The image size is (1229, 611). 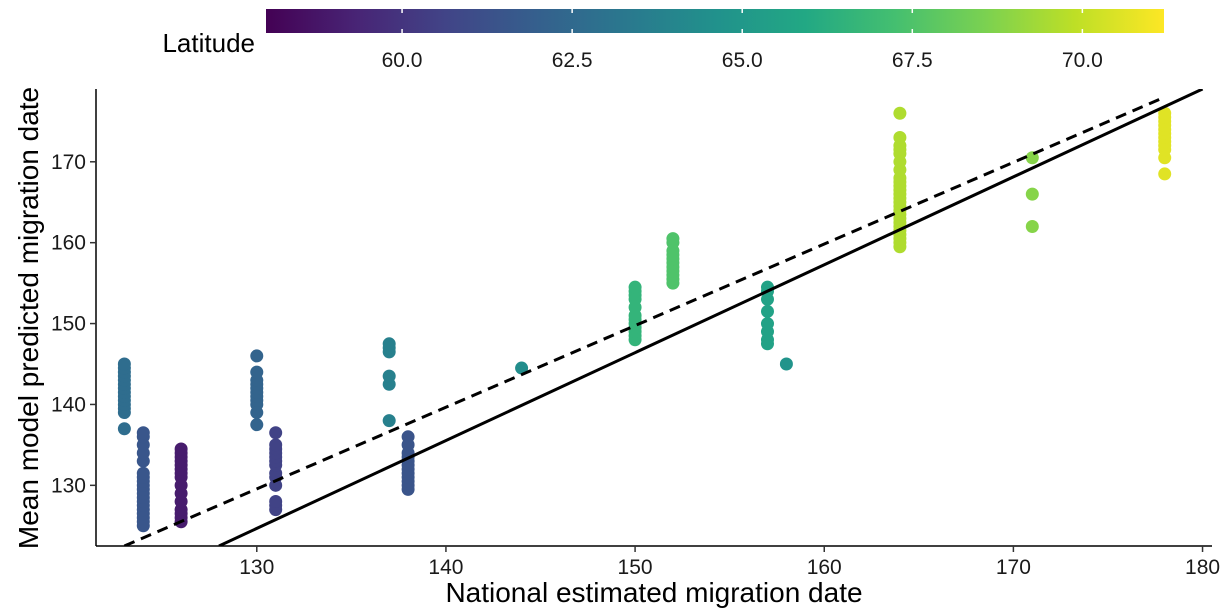 I want to click on x-axis-title: National estimated migration date, so click(x=653, y=592).